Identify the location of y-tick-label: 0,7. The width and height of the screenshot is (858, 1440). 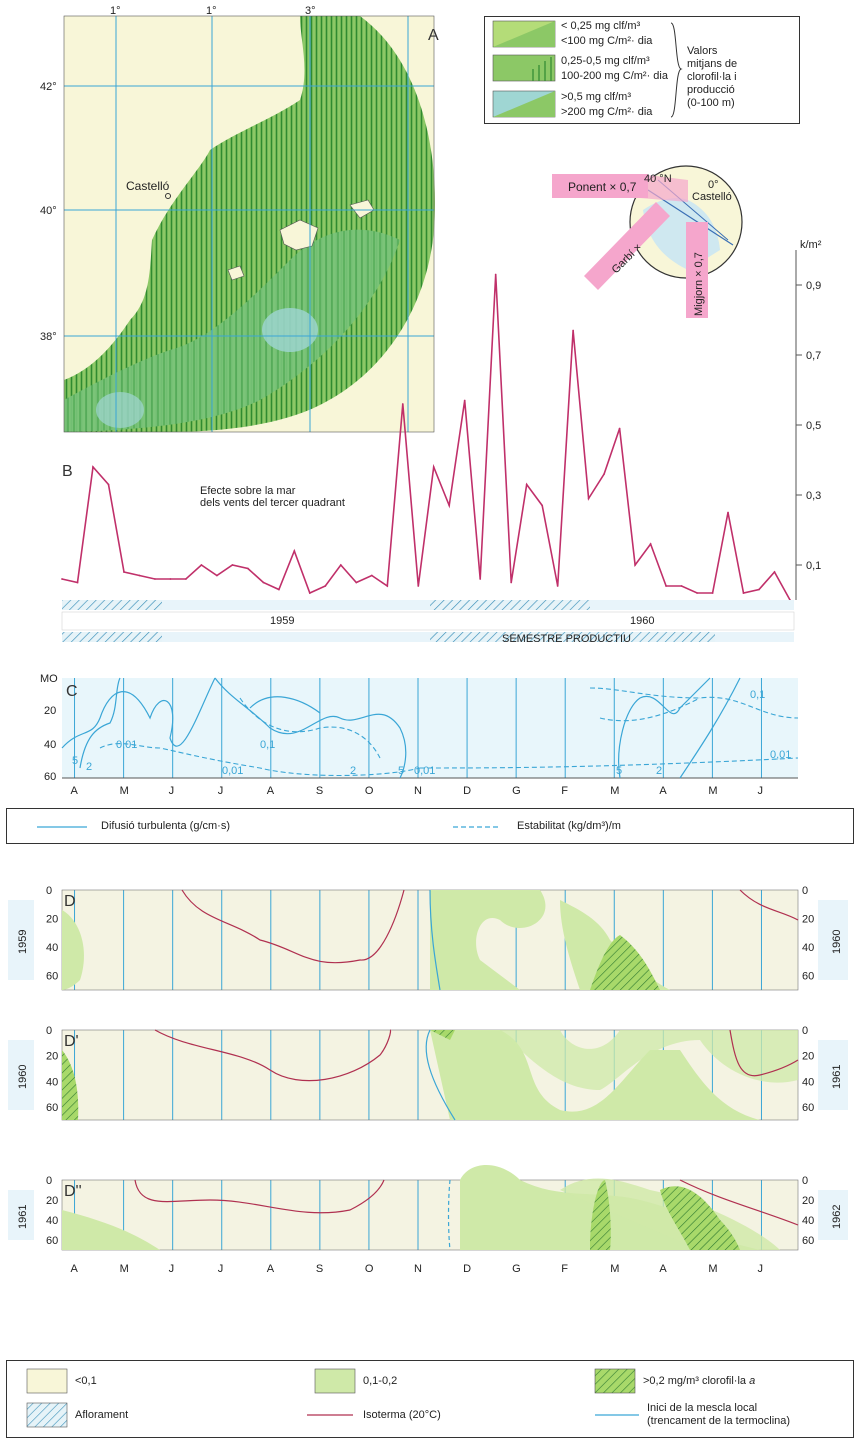
(813, 356).